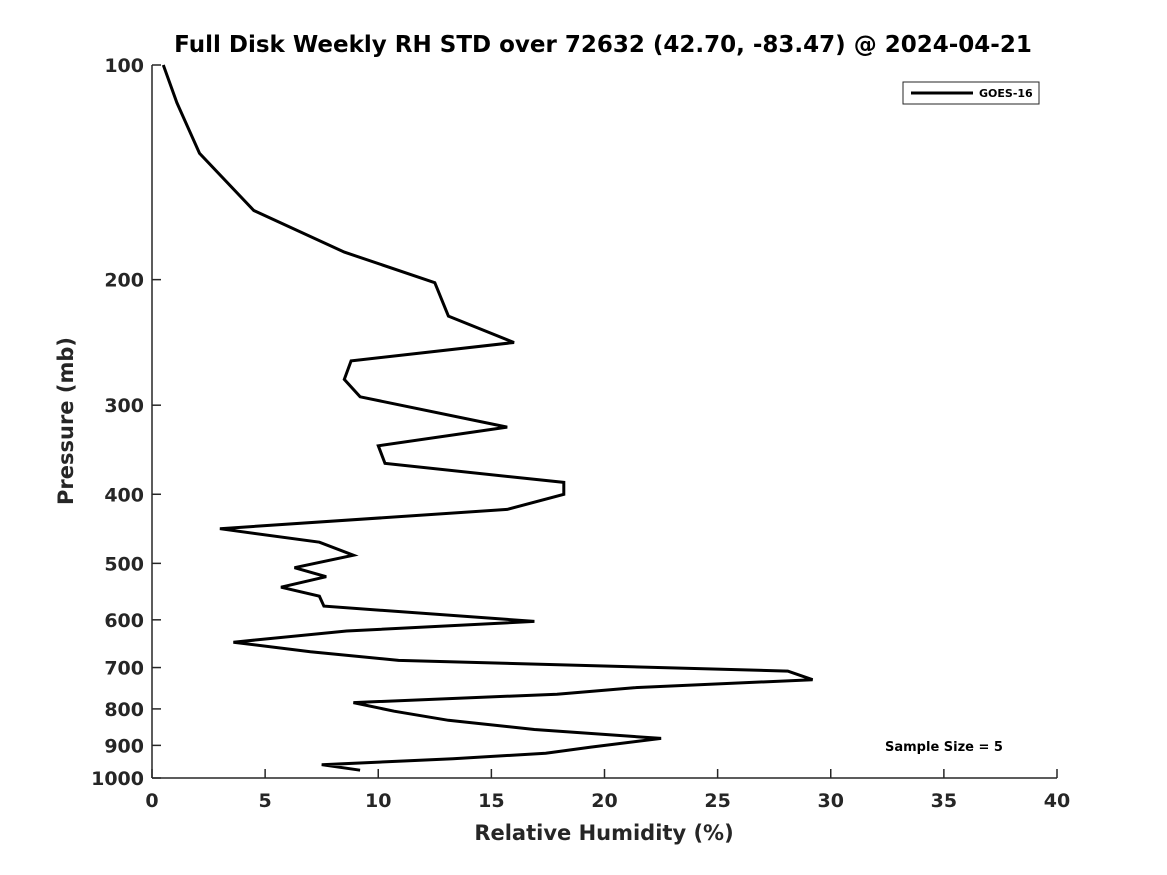 Image resolution: width=1167 pixels, height=875 pixels. What do you see at coordinates (124, 564) in the screenshot?
I see `y-tick-label: 500` at bounding box center [124, 564].